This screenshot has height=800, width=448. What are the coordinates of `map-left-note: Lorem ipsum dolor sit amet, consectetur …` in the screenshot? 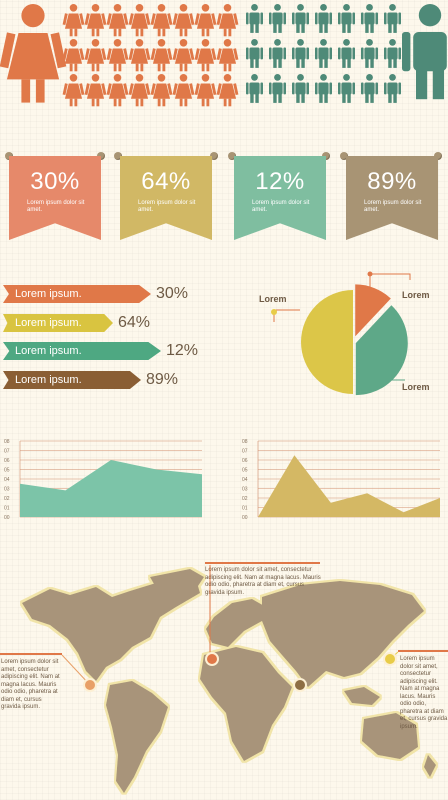 It's located at (30, 684).